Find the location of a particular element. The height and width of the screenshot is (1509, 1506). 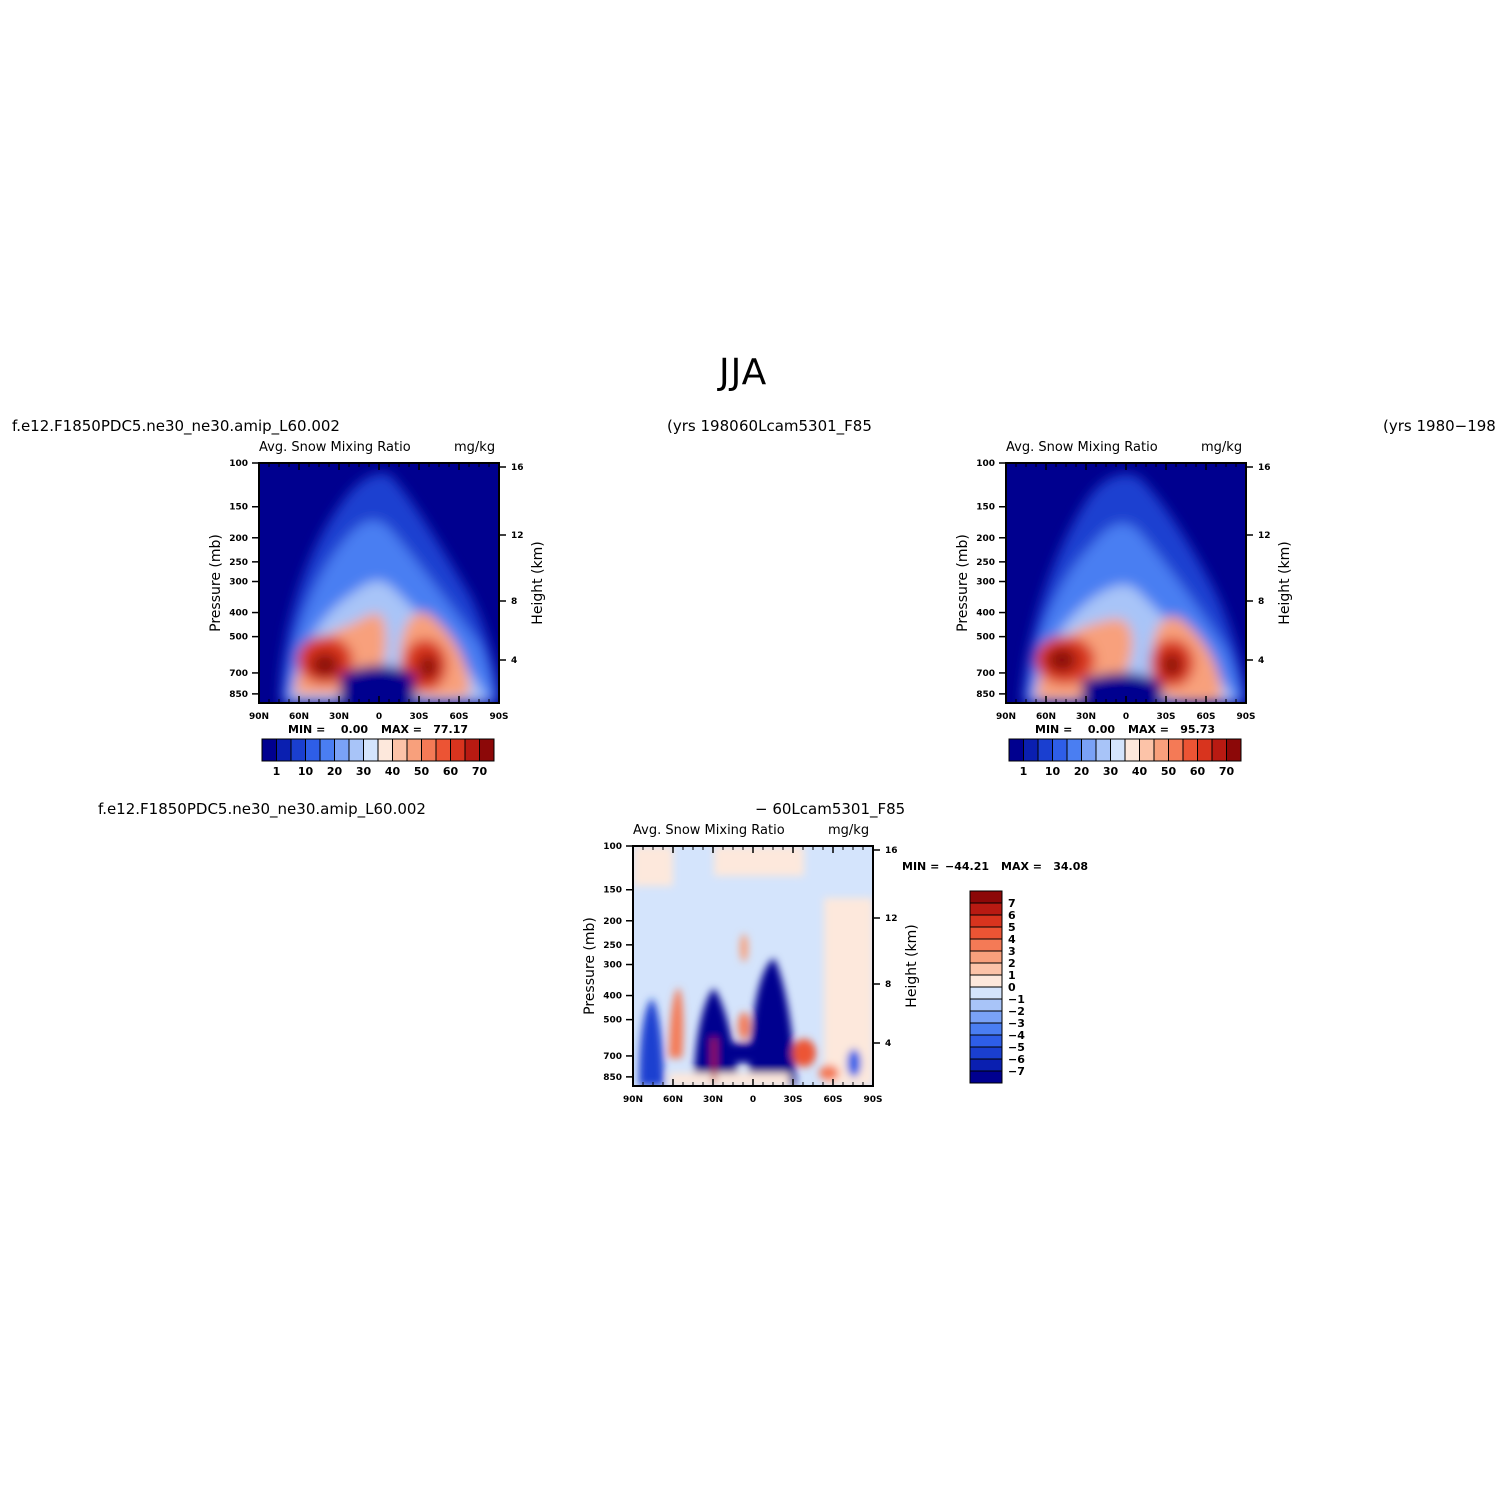

plot3-colorbar-label: 6 is located at coordinates (1012, 915).